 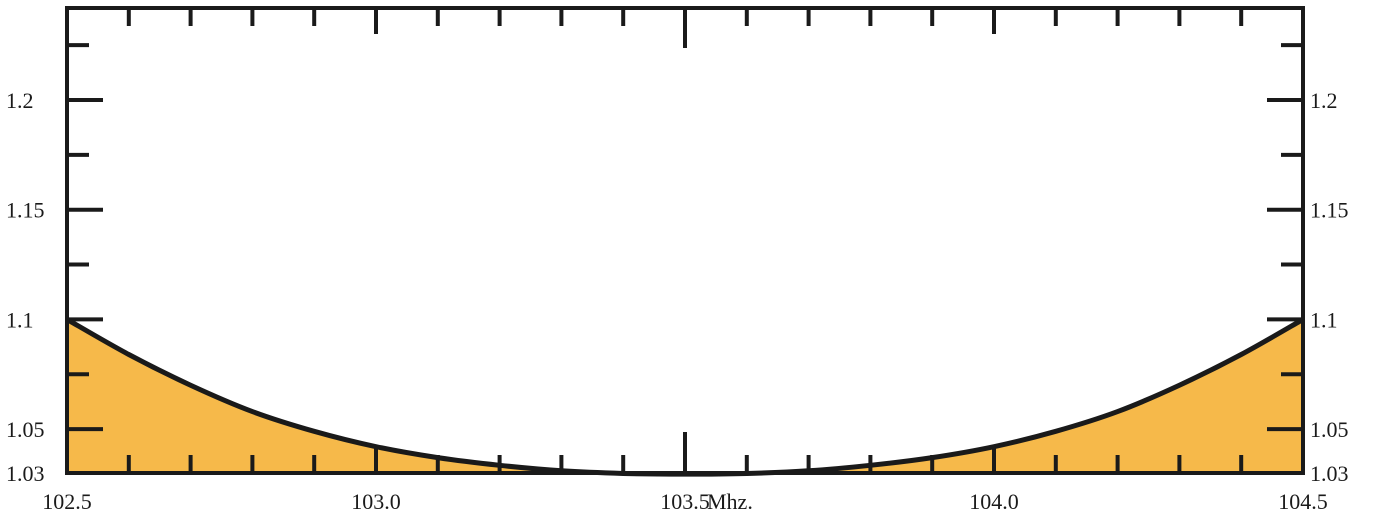 What do you see at coordinates (20, 319) in the screenshot?
I see `y-tick-label-left: 1.1` at bounding box center [20, 319].